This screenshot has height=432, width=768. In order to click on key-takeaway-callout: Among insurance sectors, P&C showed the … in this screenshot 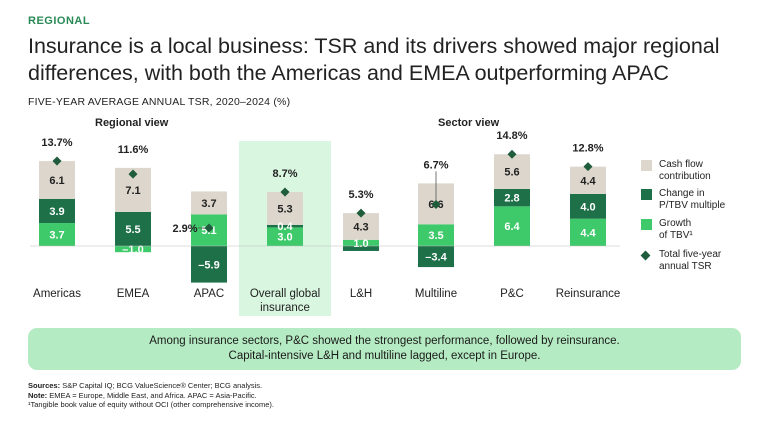, I will do `click(384, 349)`.